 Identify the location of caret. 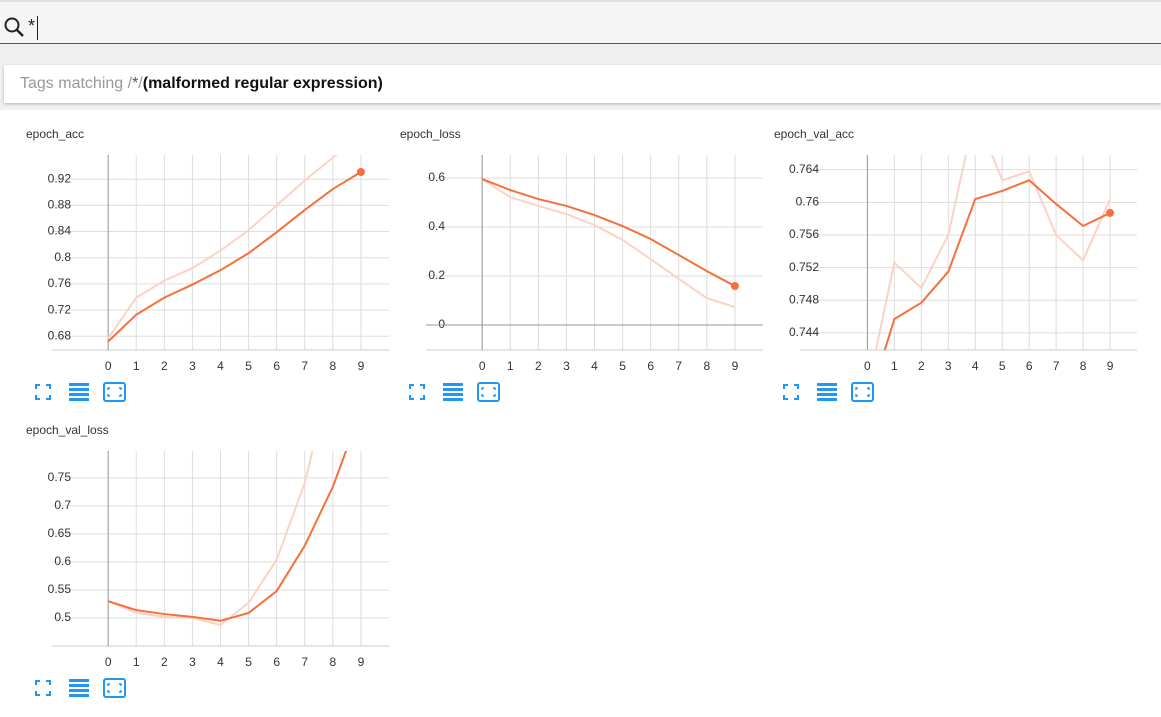
(37, 28).